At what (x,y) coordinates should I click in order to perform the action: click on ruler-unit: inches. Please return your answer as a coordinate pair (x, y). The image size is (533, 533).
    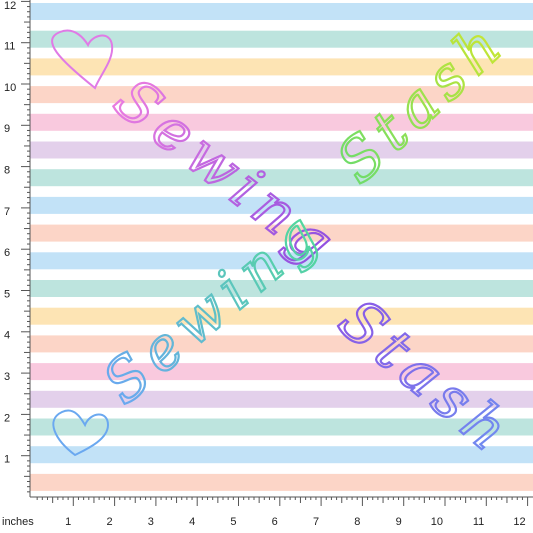
    Looking at the image, I should click on (18, 522).